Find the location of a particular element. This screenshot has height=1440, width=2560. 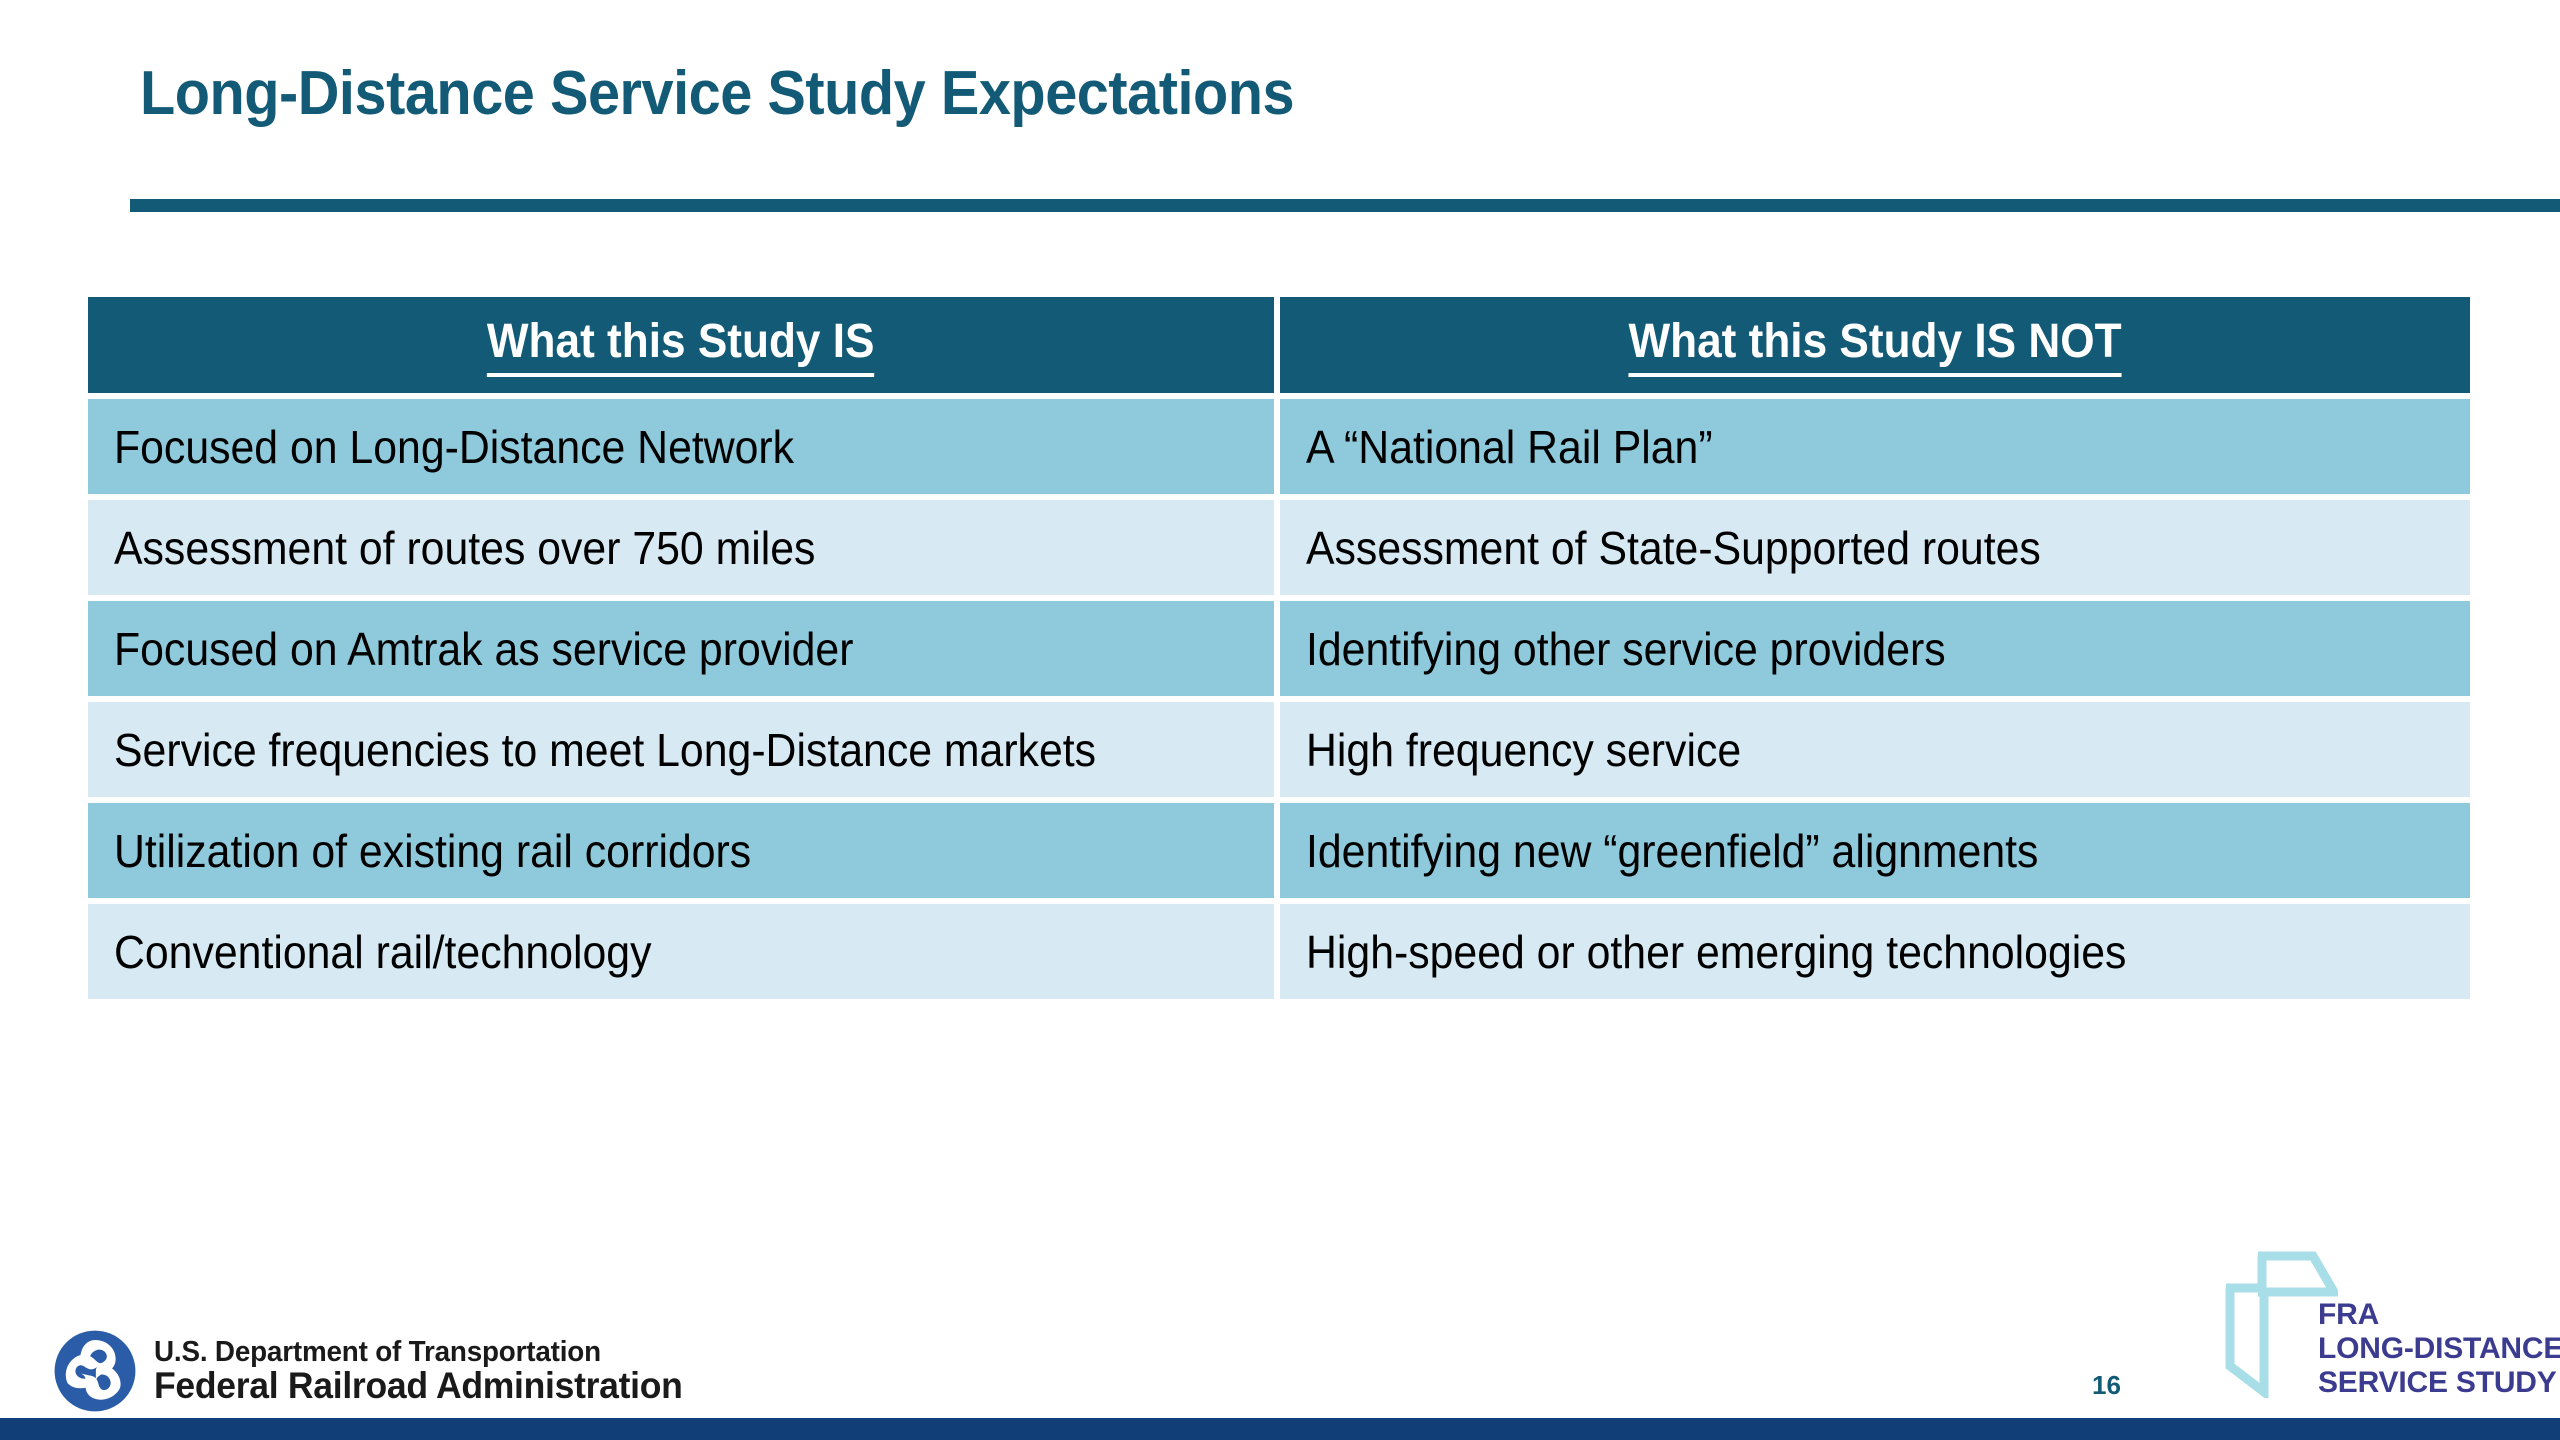

cell-study-is-not: Identifying new “greenfield” alignments is located at coordinates (1875, 853).